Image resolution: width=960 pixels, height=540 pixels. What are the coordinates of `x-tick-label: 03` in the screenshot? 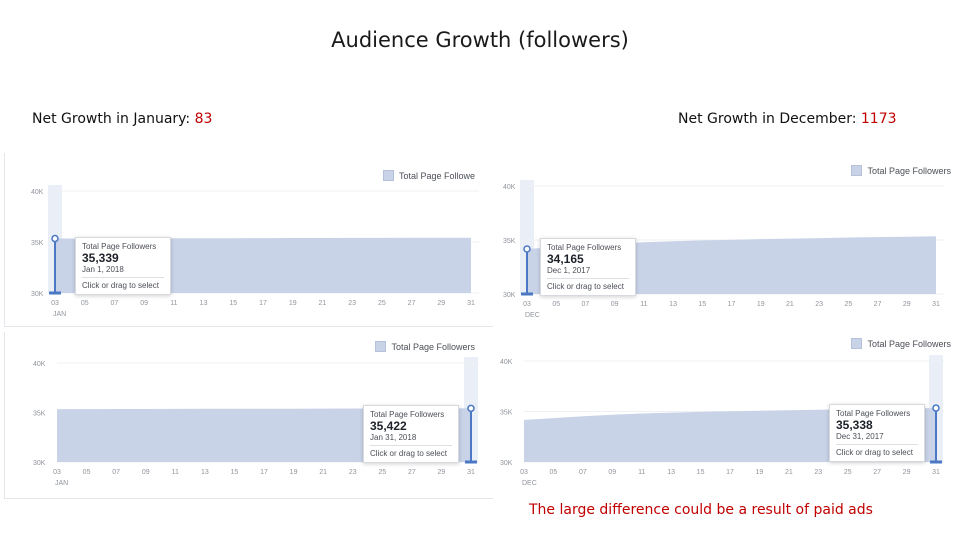 It's located at (57, 472).